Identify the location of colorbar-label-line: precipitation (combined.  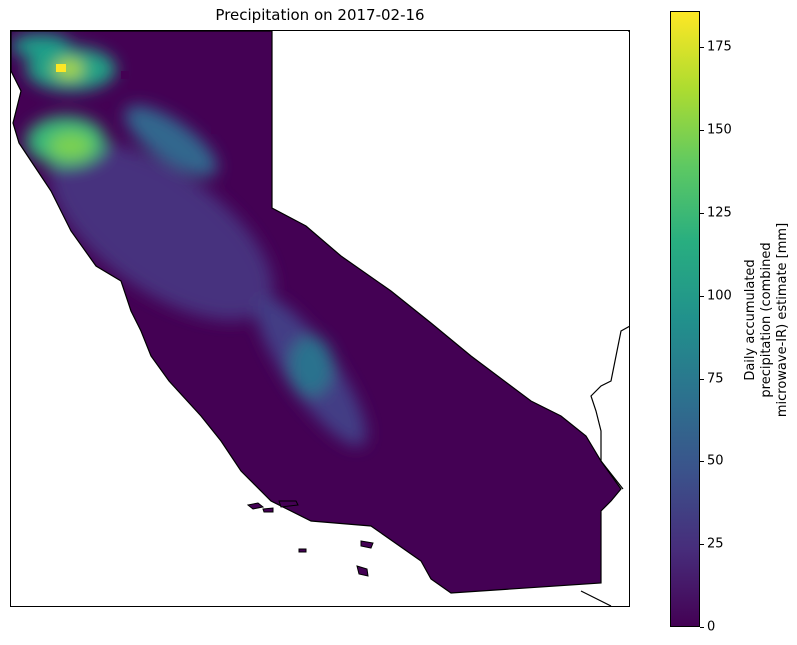
(766, 320).